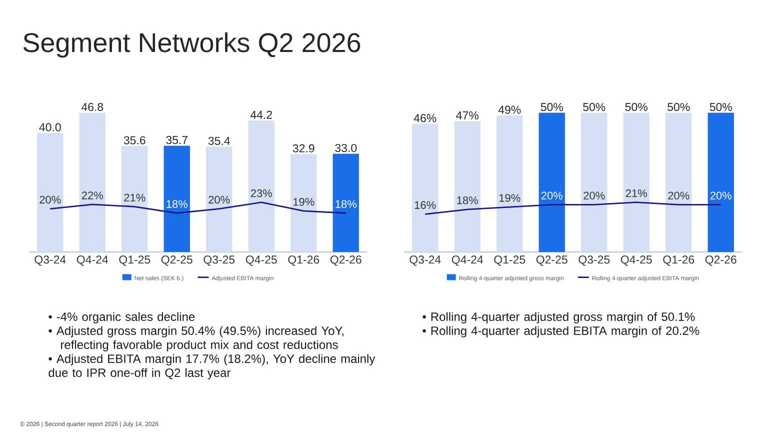 Image resolution: width=768 pixels, height=433 pixels. What do you see at coordinates (196, 339) in the screenshot?
I see `text: • Adjusted gross margin 50.4% (49.5%) increased YoY, reflecting favorable product mix and cost reductions` at bounding box center [196, 339].